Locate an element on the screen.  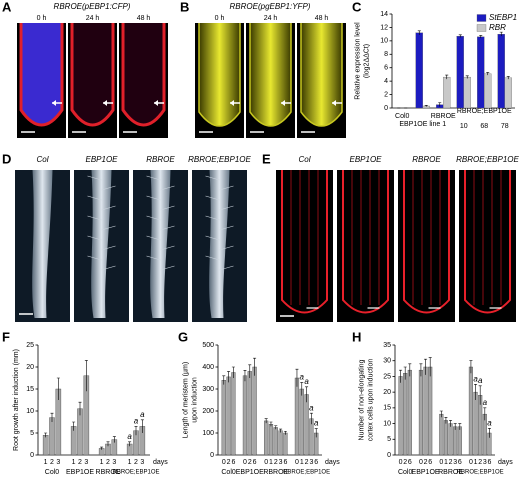
y-tick-label: 8 is located at coordinates (386, 54).